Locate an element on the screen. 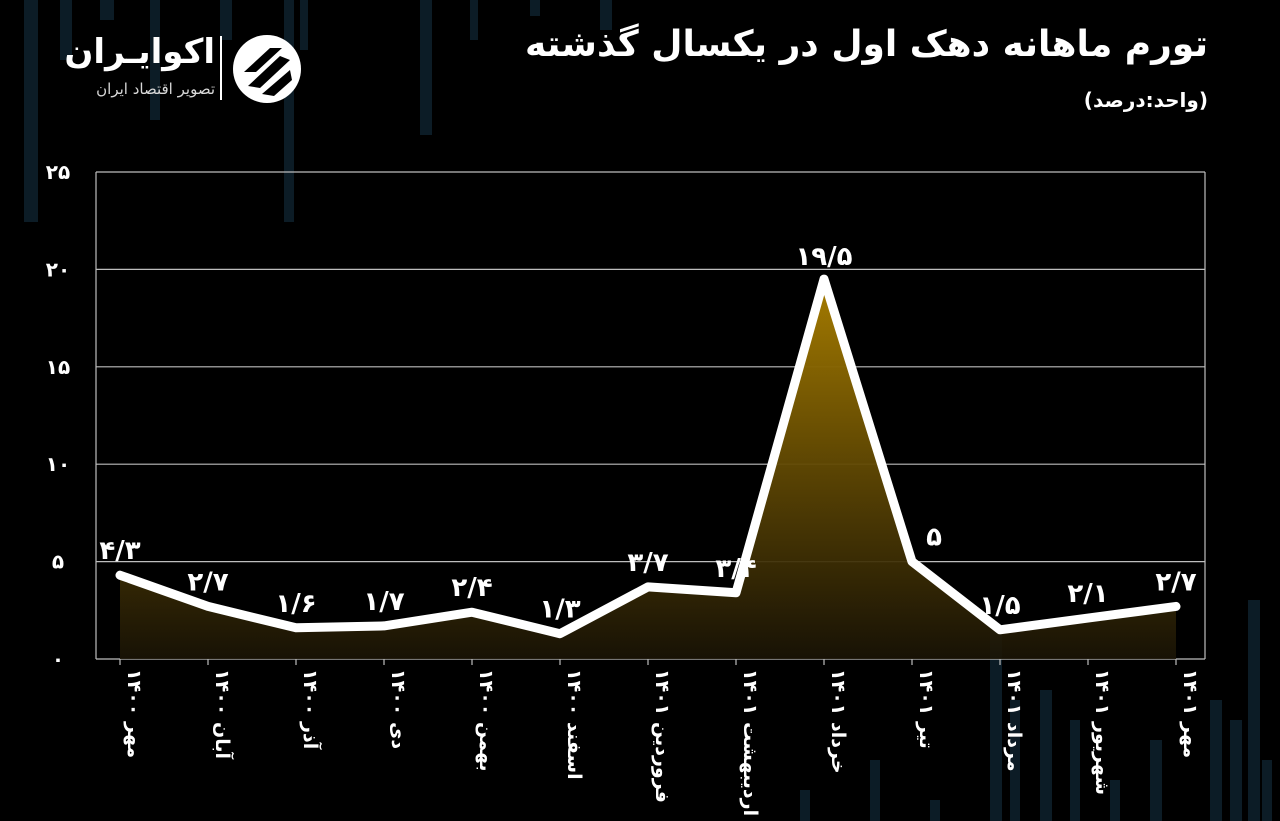  x-tick-group: آذر ۱۴۰۰ is located at coordinates (311, 709).